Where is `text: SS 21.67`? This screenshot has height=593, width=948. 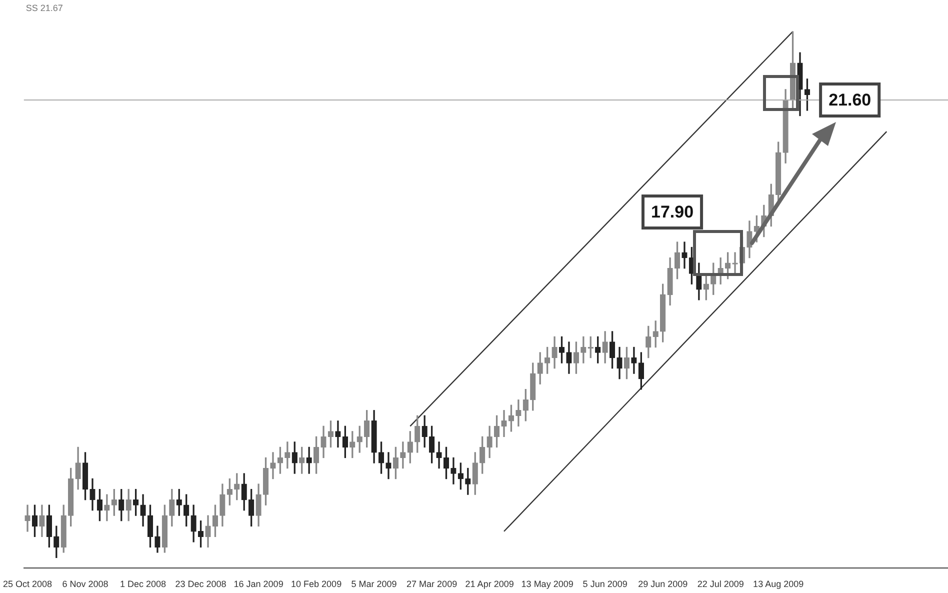 text: SS 21.67 is located at coordinates (44, 7).